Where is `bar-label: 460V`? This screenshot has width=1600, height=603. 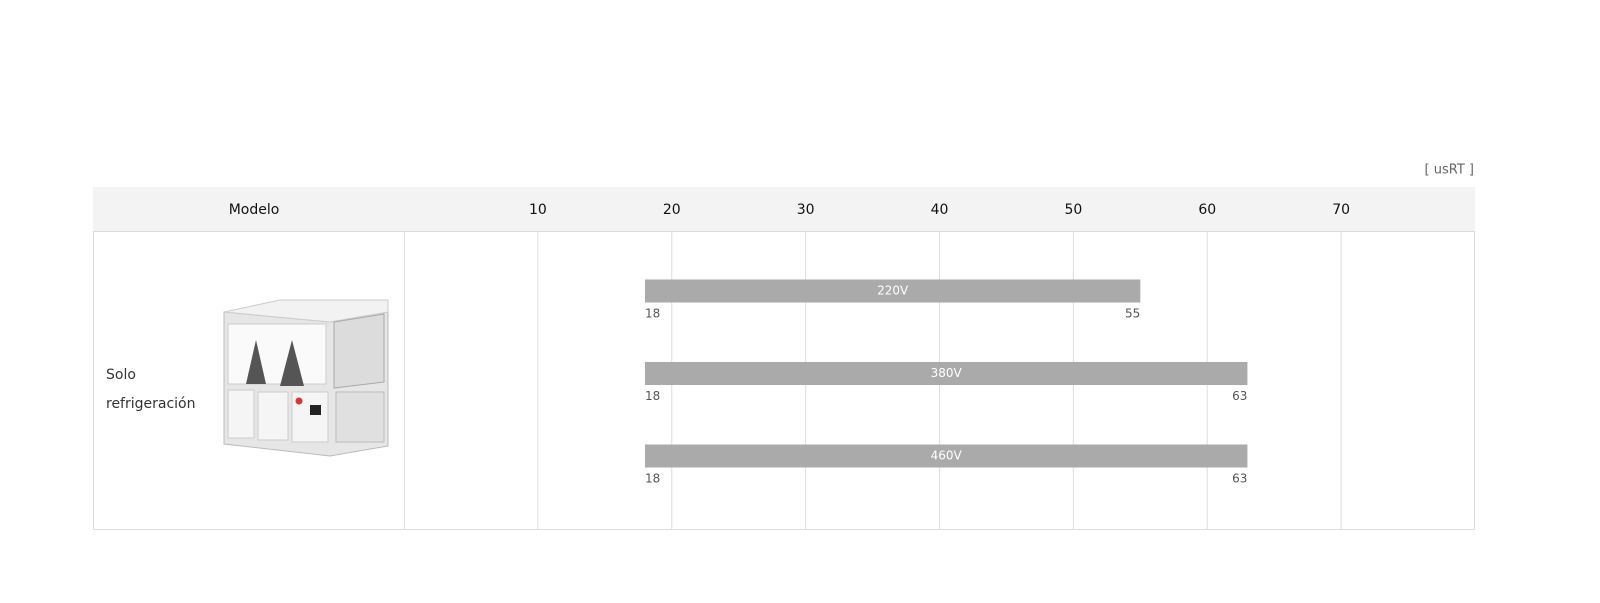
bar-label: 460V is located at coordinates (947, 456).